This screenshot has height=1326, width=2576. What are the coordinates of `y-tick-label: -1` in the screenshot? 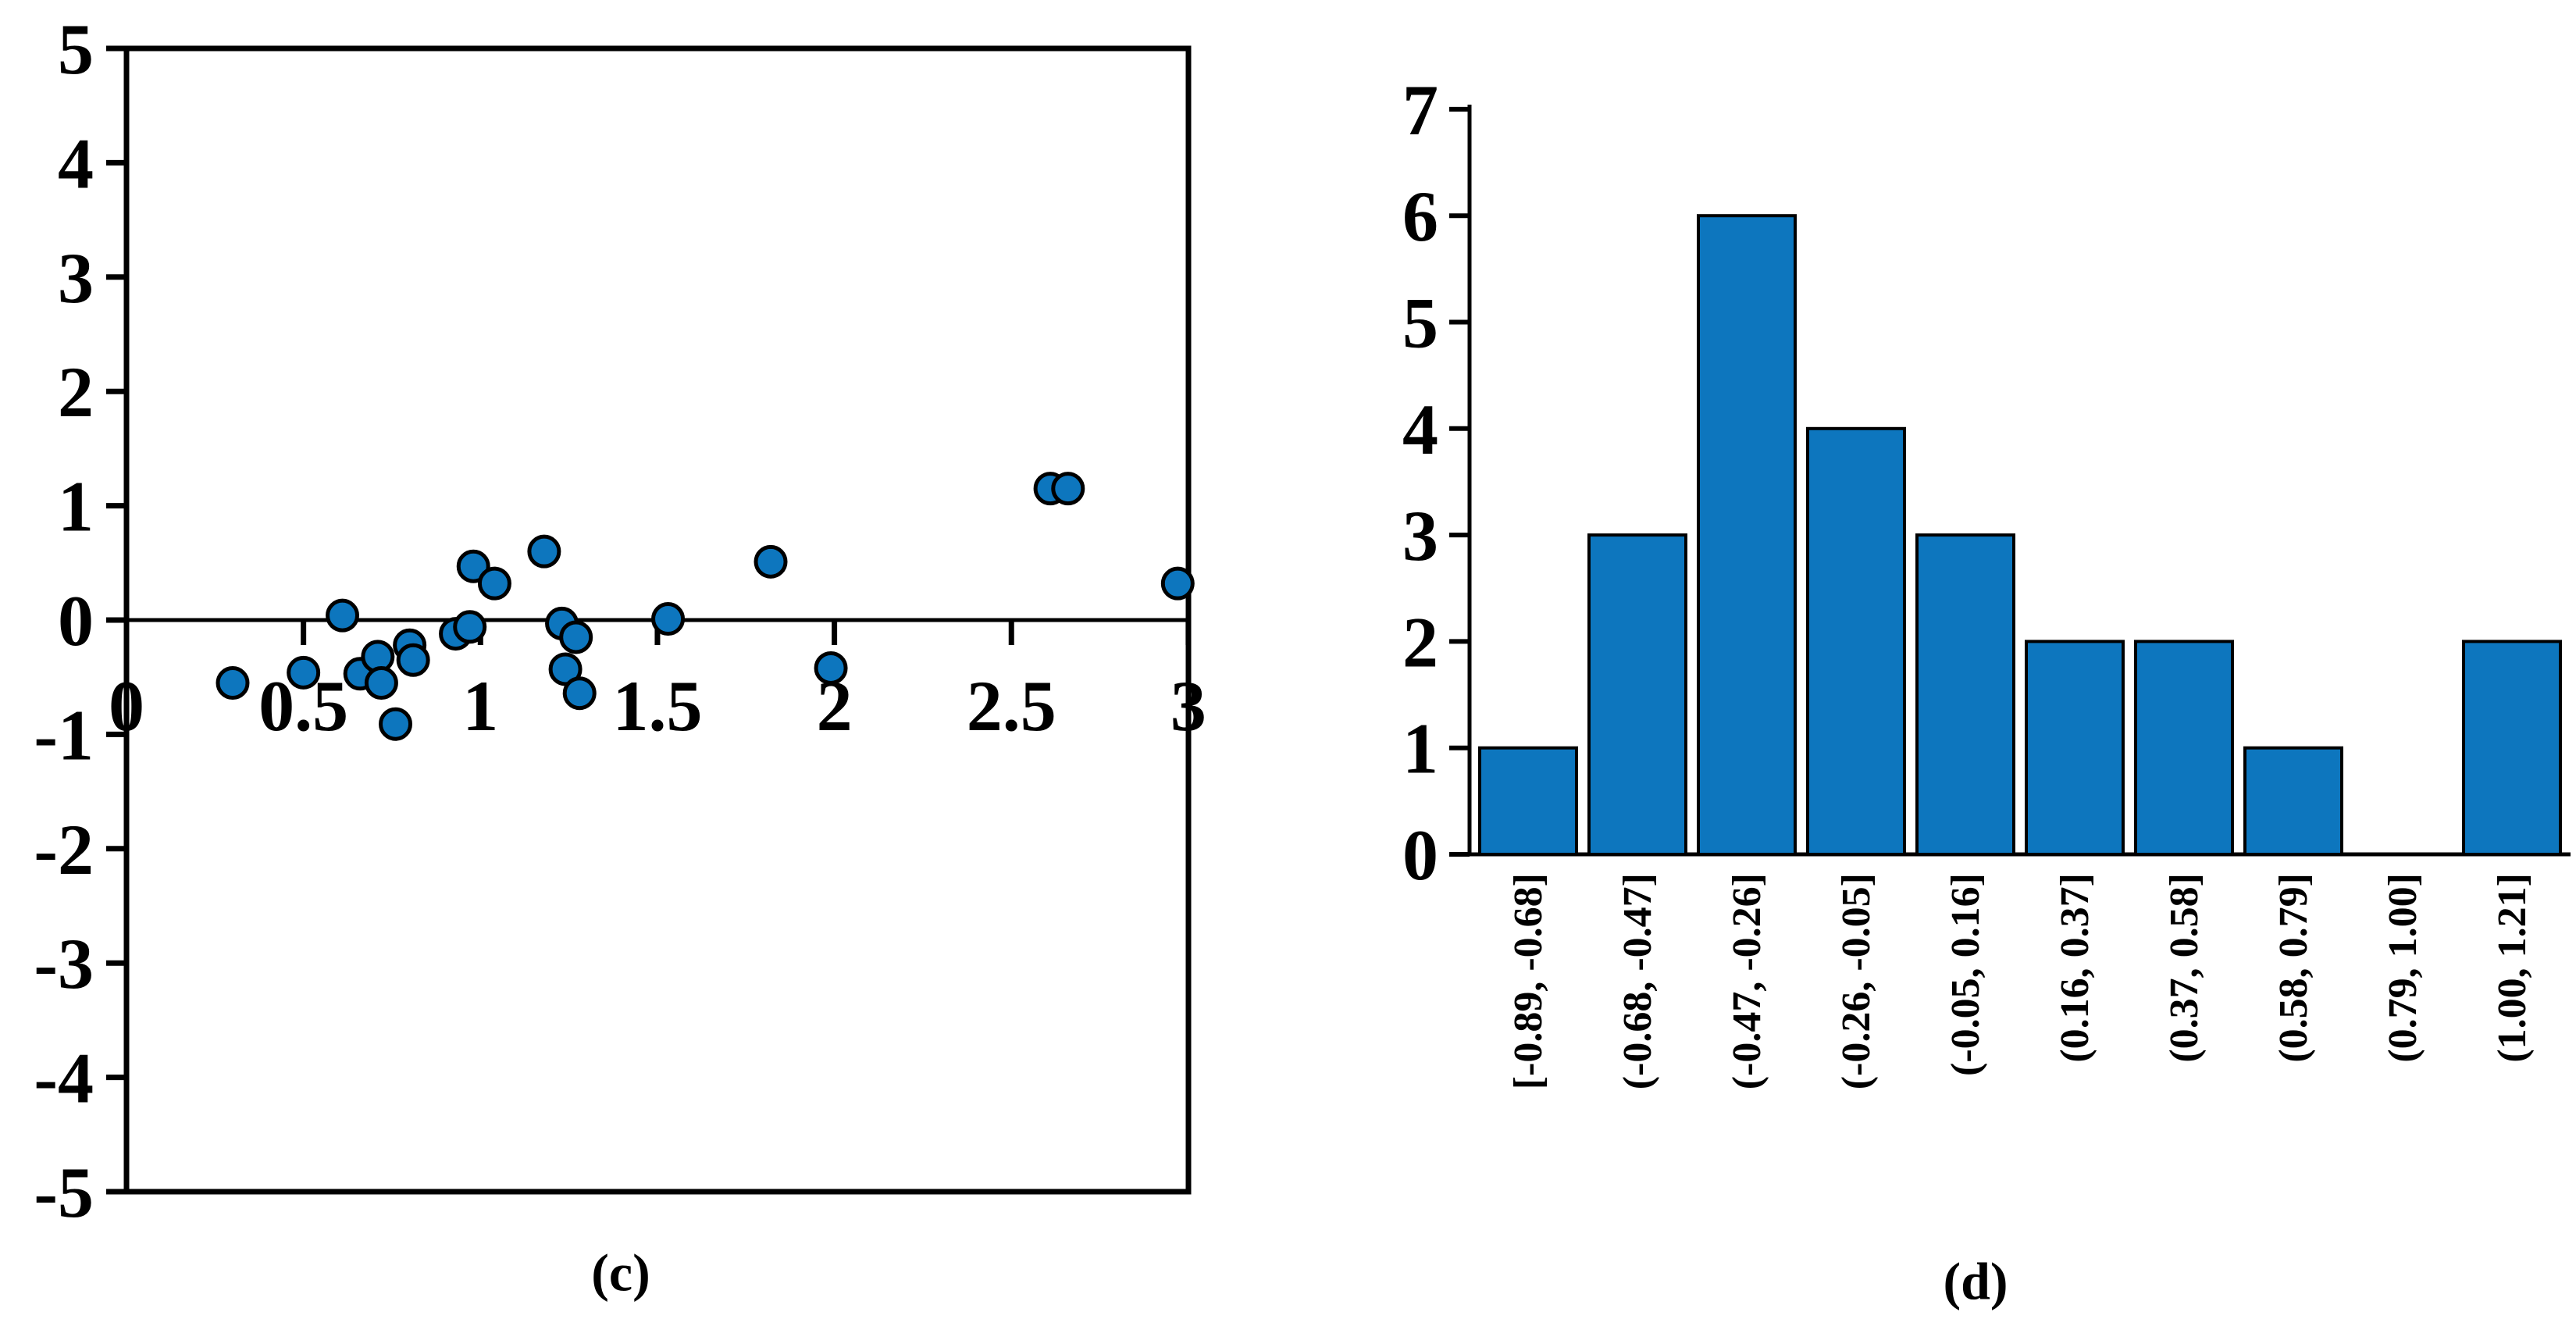 It's located at (64, 735).